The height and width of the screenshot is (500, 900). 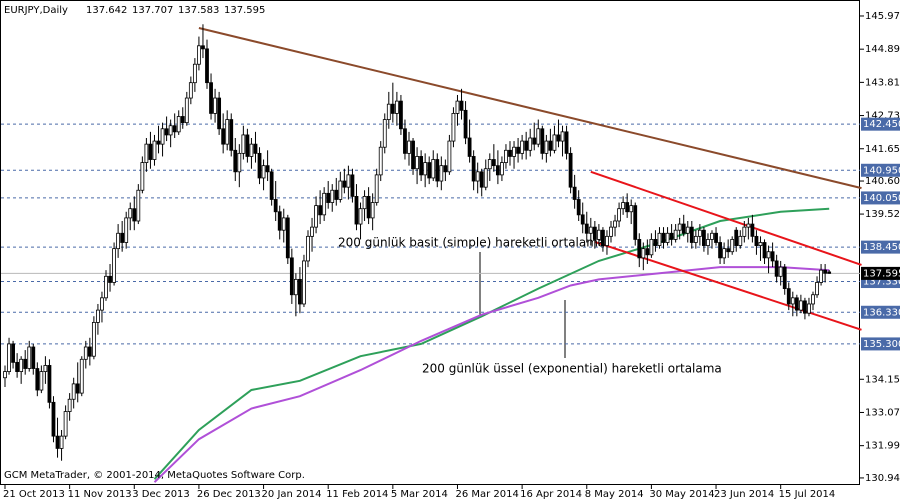 I want to click on level-label: 140.950, so click(x=881, y=170).